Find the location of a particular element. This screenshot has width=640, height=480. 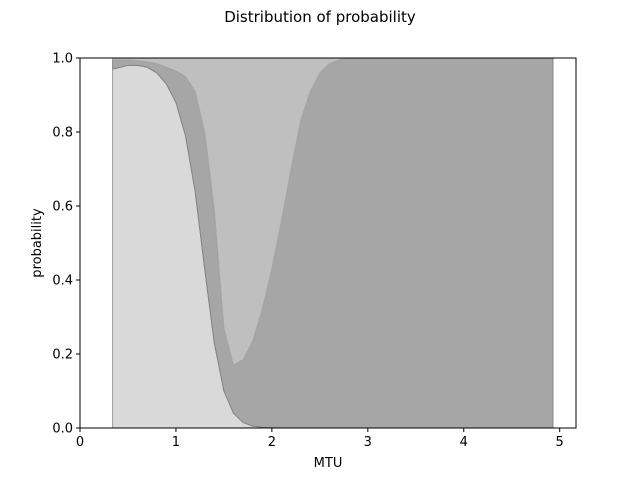

x-tick-label: 3 is located at coordinates (368, 442).